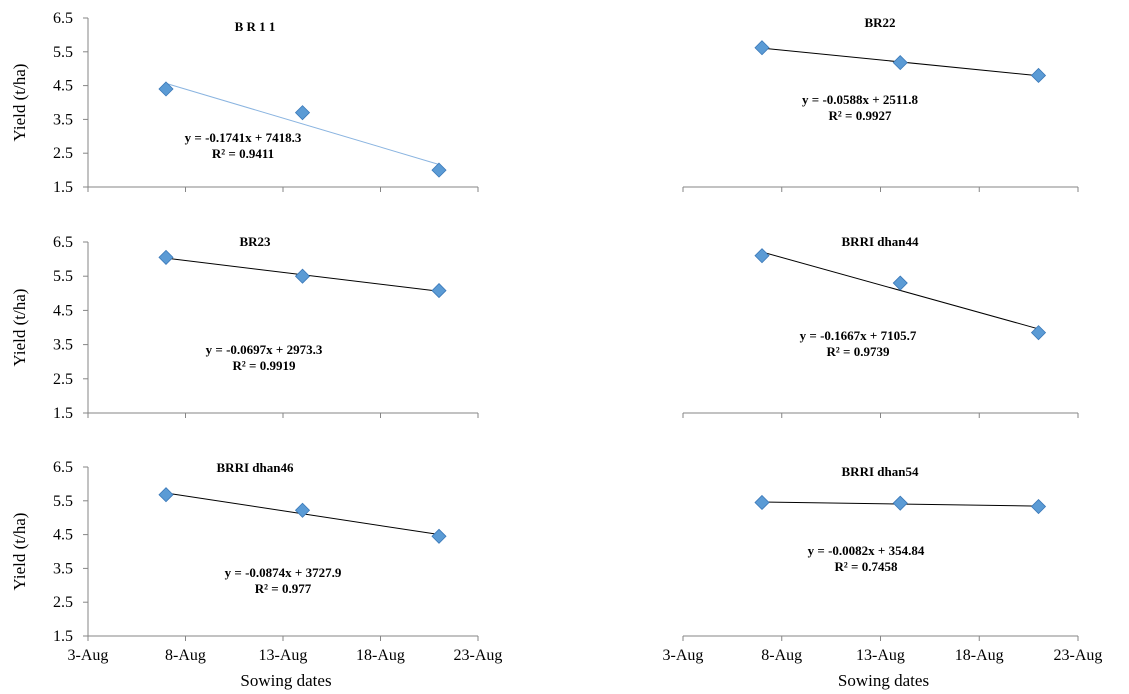  I want to click on trendline-equation: y = -0.0588x + 2511.8, so click(860, 99).